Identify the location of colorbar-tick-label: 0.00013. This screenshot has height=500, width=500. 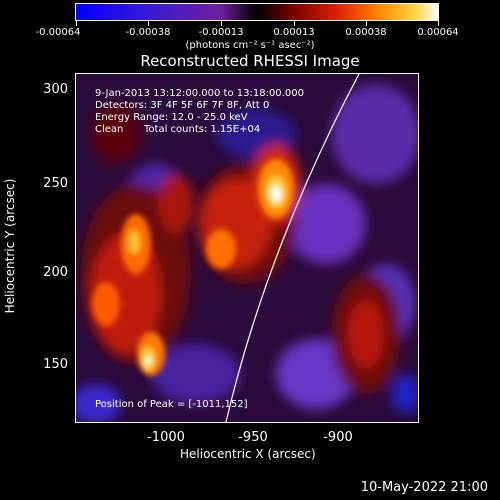
(294, 32).